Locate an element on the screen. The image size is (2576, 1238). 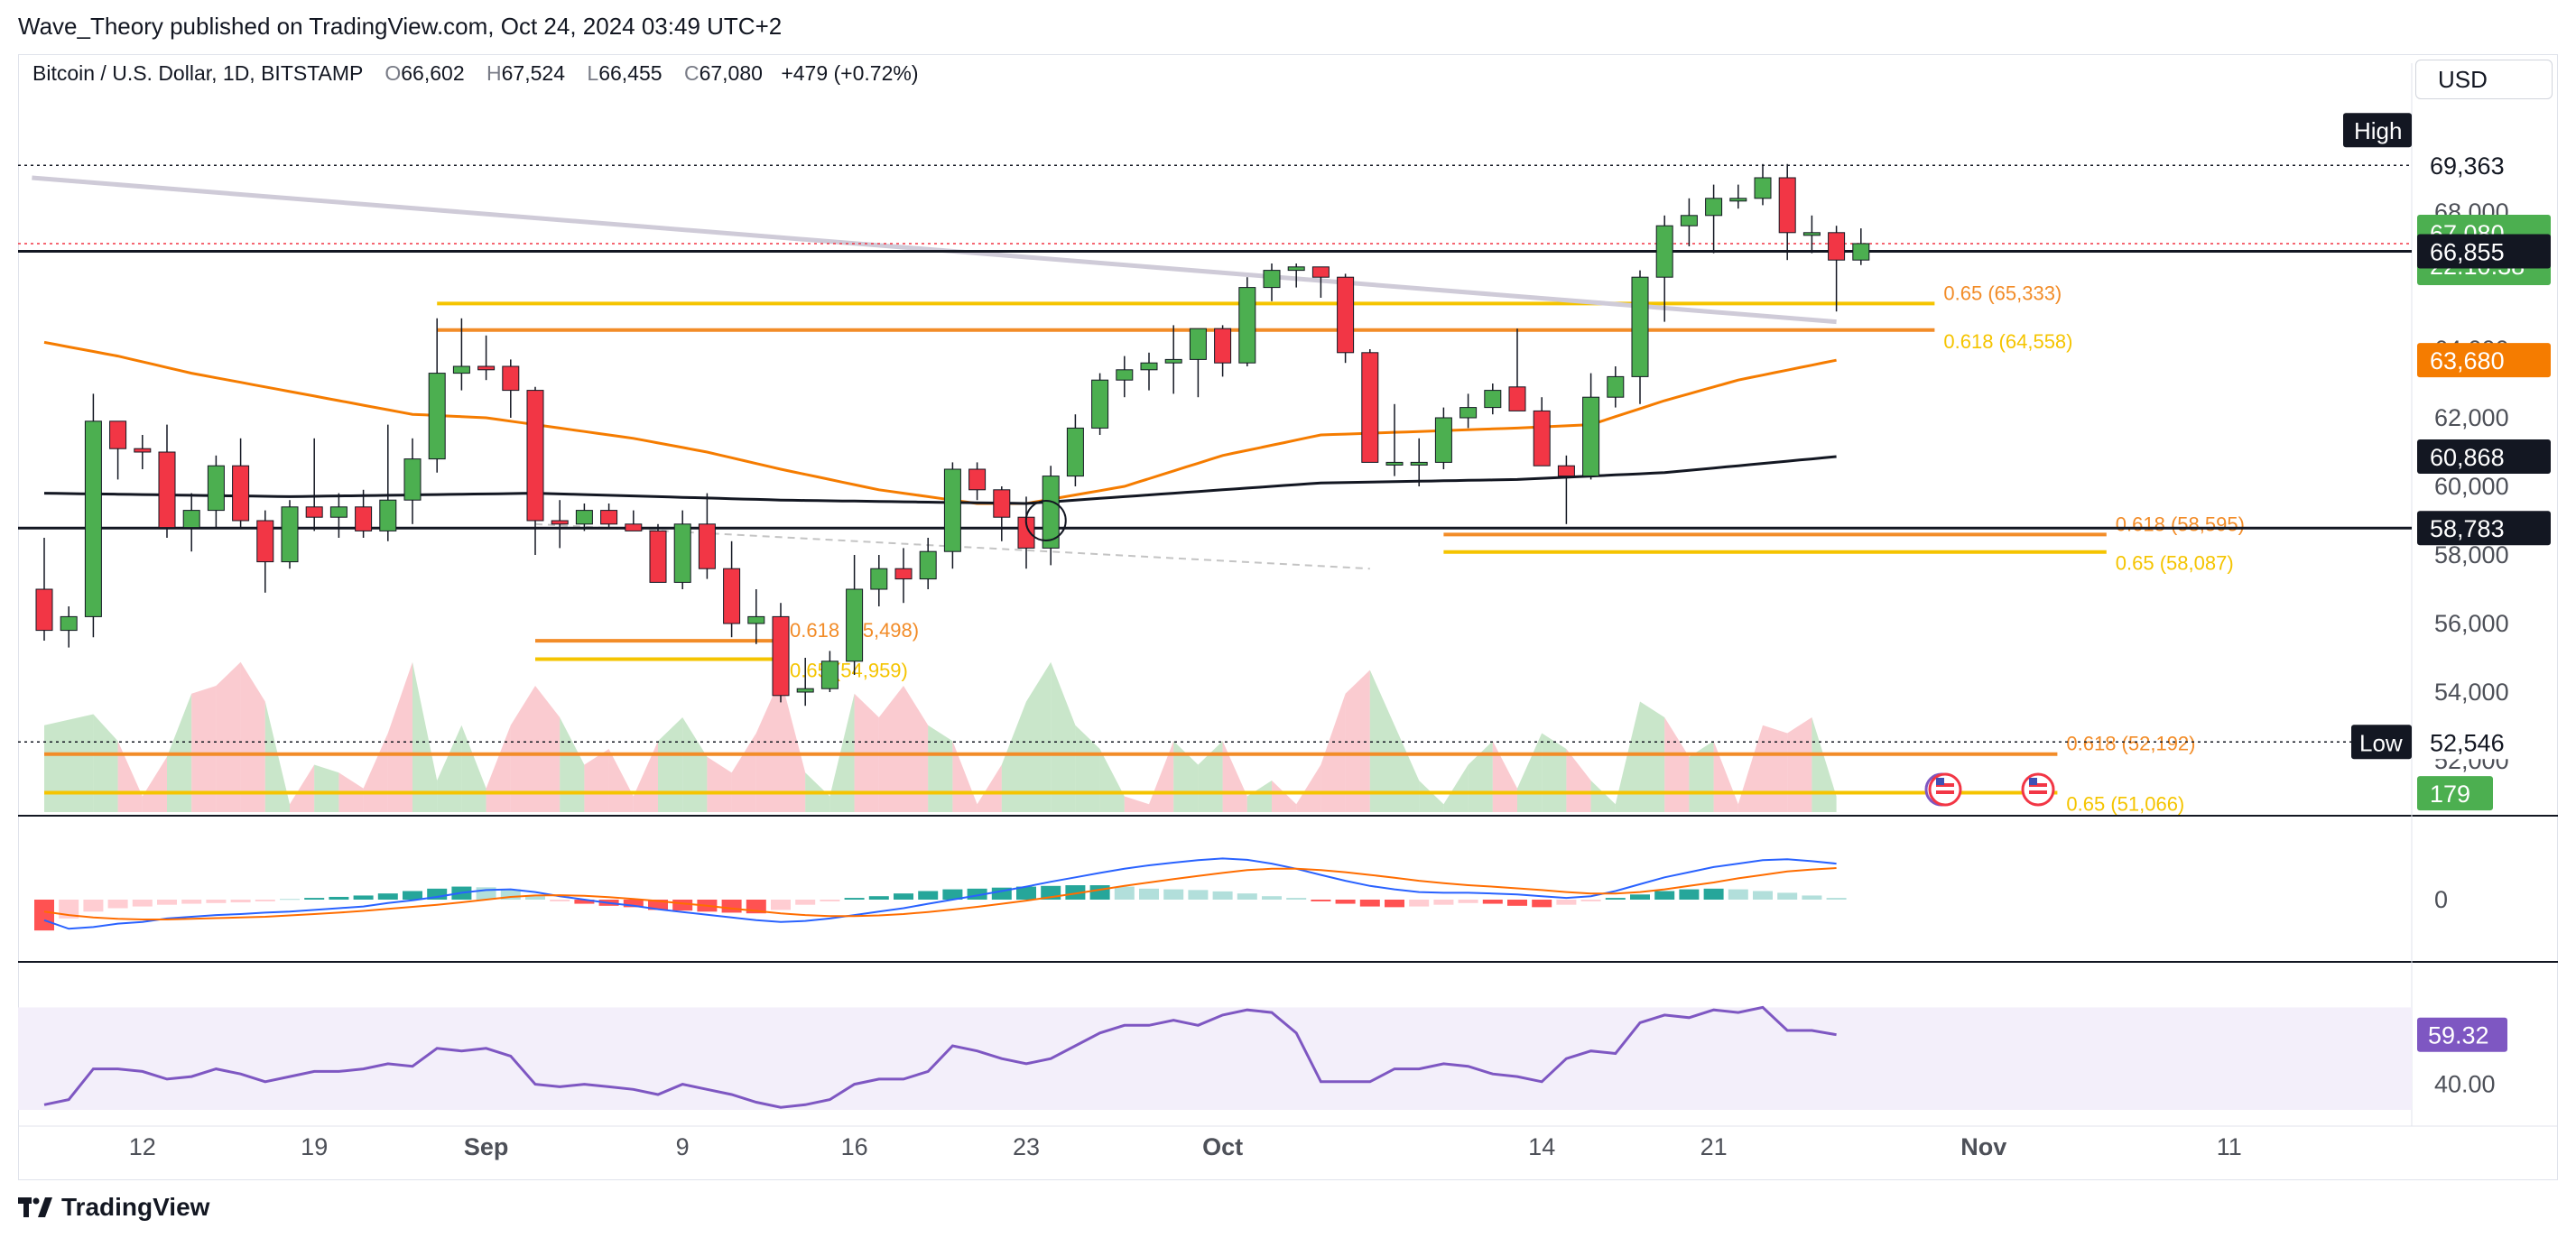
resistance-level-badge-text: 66,855 is located at coordinates (2467, 253).